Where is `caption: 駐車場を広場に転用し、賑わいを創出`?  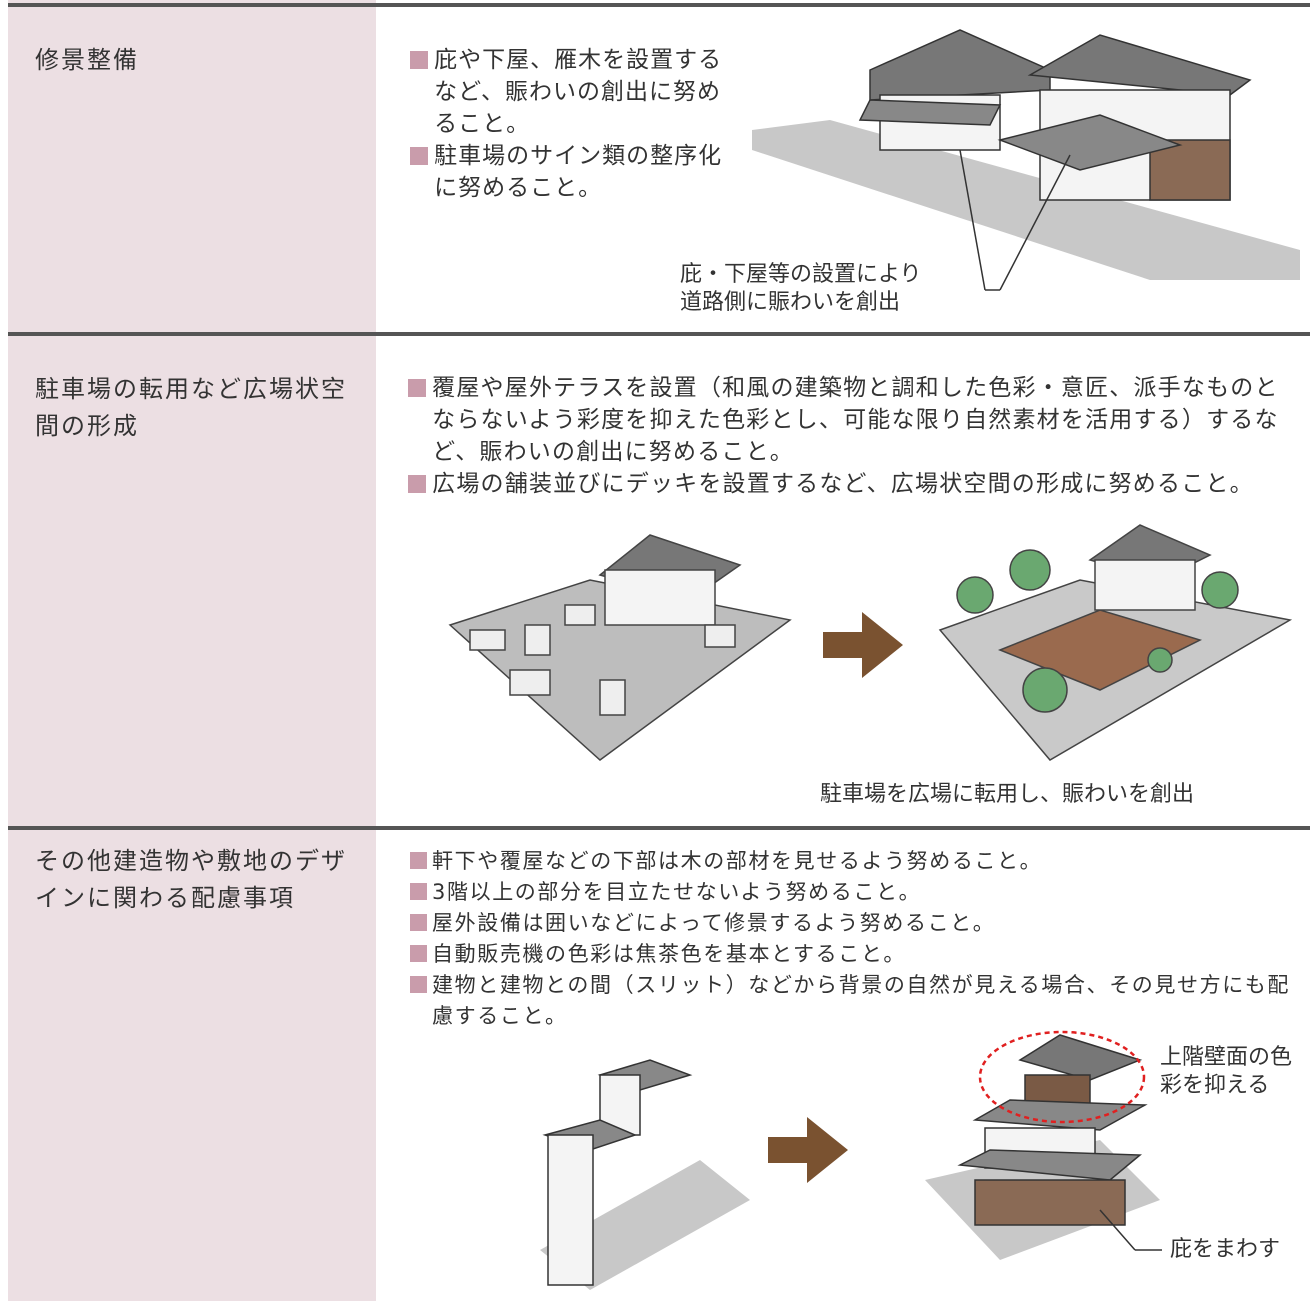
caption: 駐車場を広場に転用し、賑わいを創出 is located at coordinates (1007, 794).